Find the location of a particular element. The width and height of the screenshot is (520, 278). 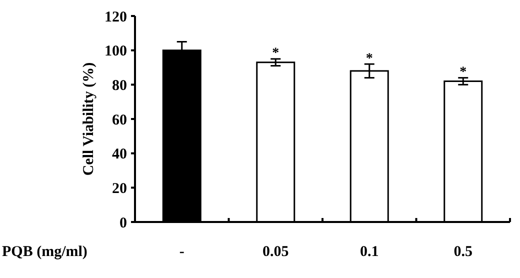

y-tick-label: 20 is located at coordinates (119, 188).